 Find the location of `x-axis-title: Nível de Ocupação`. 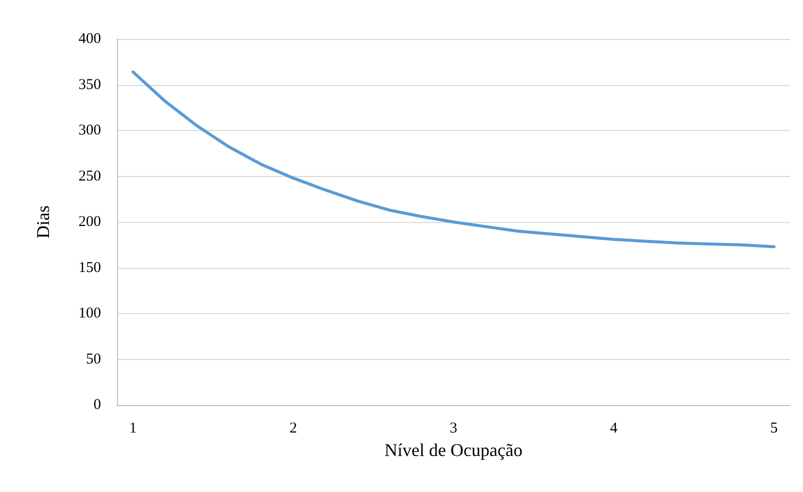

x-axis-title: Nível de Ocupação is located at coordinates (453, 450).